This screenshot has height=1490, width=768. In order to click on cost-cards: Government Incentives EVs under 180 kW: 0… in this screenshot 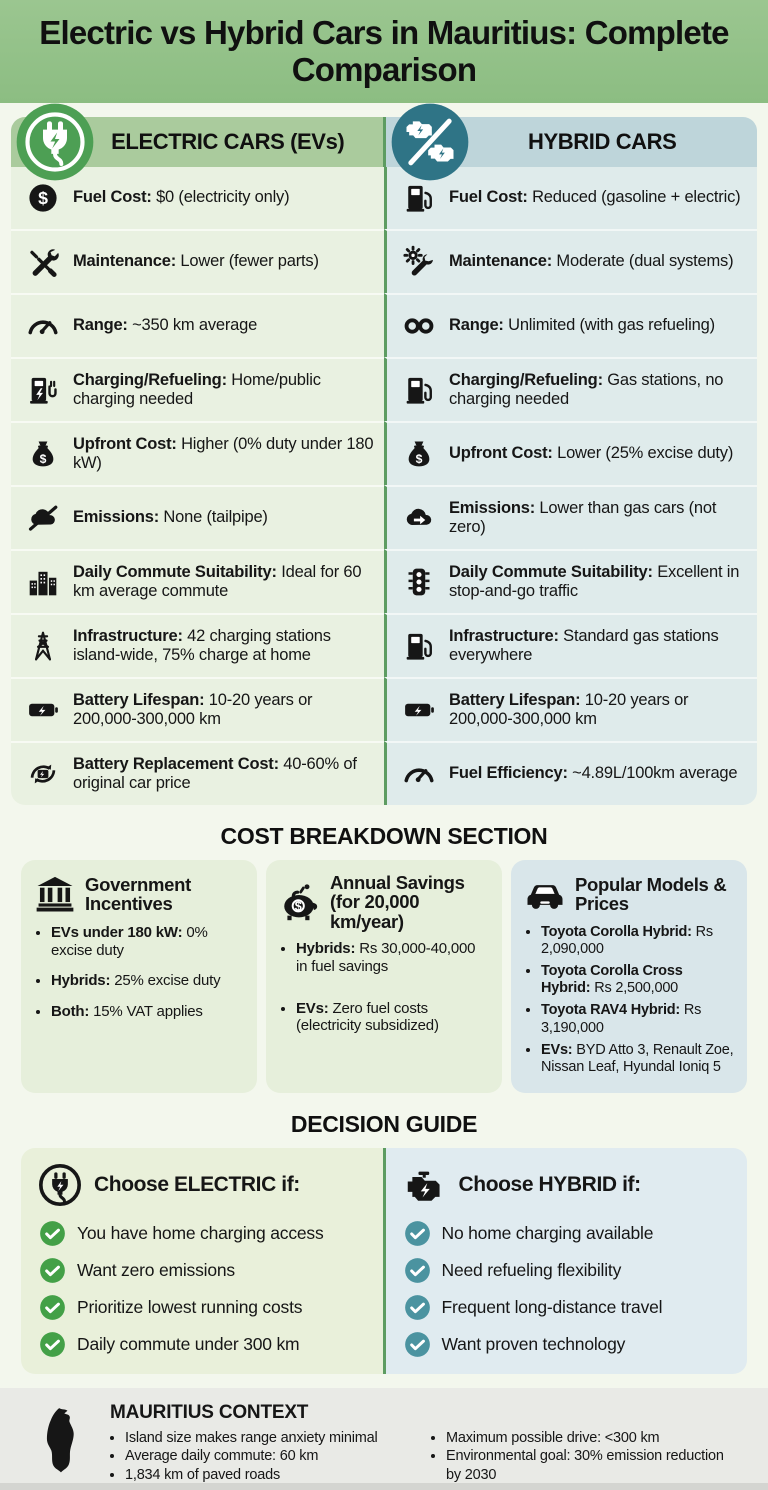, I will do `click(384, 976)`.